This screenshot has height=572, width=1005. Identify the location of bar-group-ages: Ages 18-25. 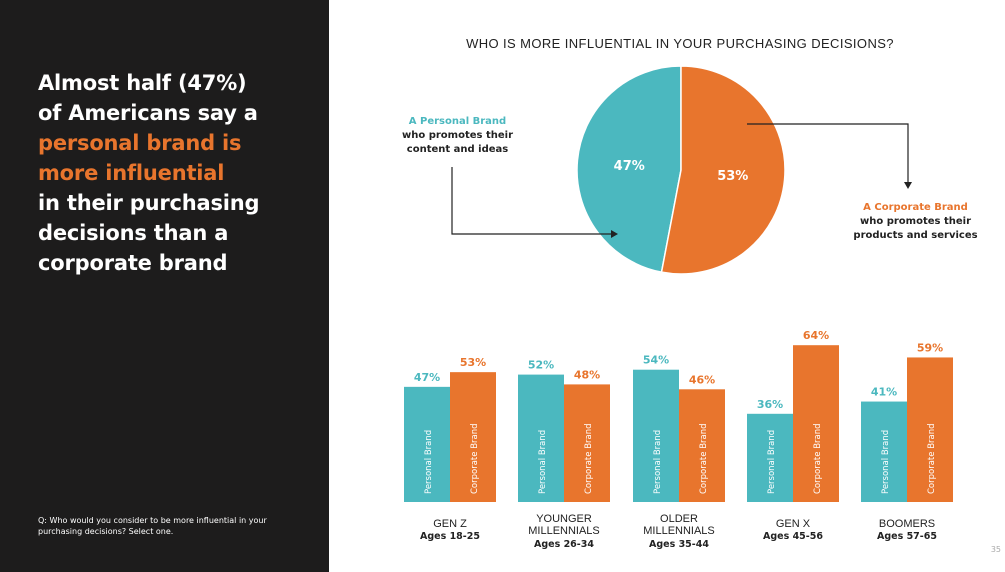
(450, 536).